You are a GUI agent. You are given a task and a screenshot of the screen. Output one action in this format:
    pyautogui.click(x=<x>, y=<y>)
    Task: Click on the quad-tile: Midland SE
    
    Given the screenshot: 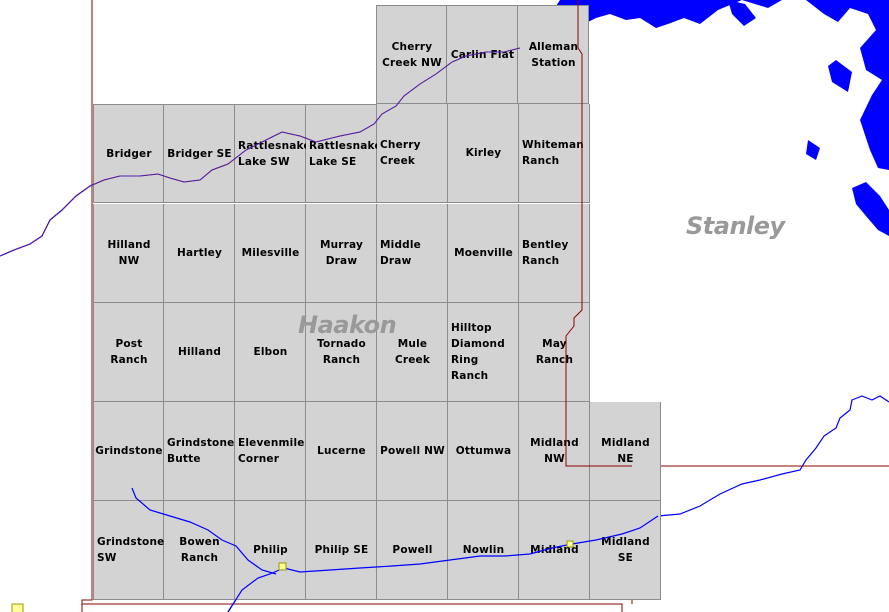 What is the action you would take?
    pyautogui.click(x=625, y=550)
    